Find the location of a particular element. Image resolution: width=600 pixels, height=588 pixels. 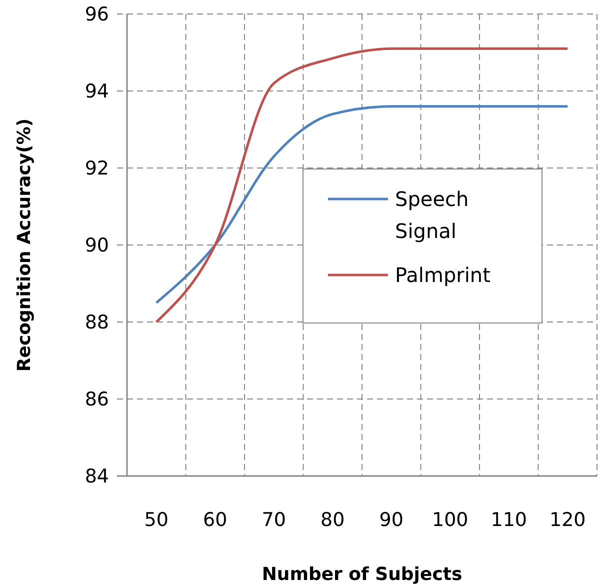

x-axis-title: Number of Subjects is located at coordinates (362, 574).